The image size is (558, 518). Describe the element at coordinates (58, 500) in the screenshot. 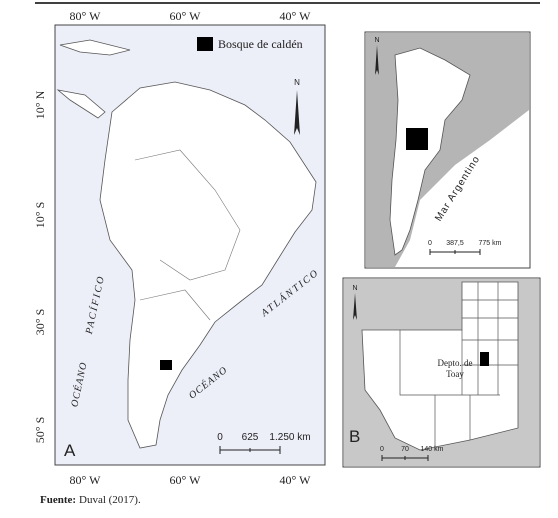

I see `source-label: Fuente:` at that location.